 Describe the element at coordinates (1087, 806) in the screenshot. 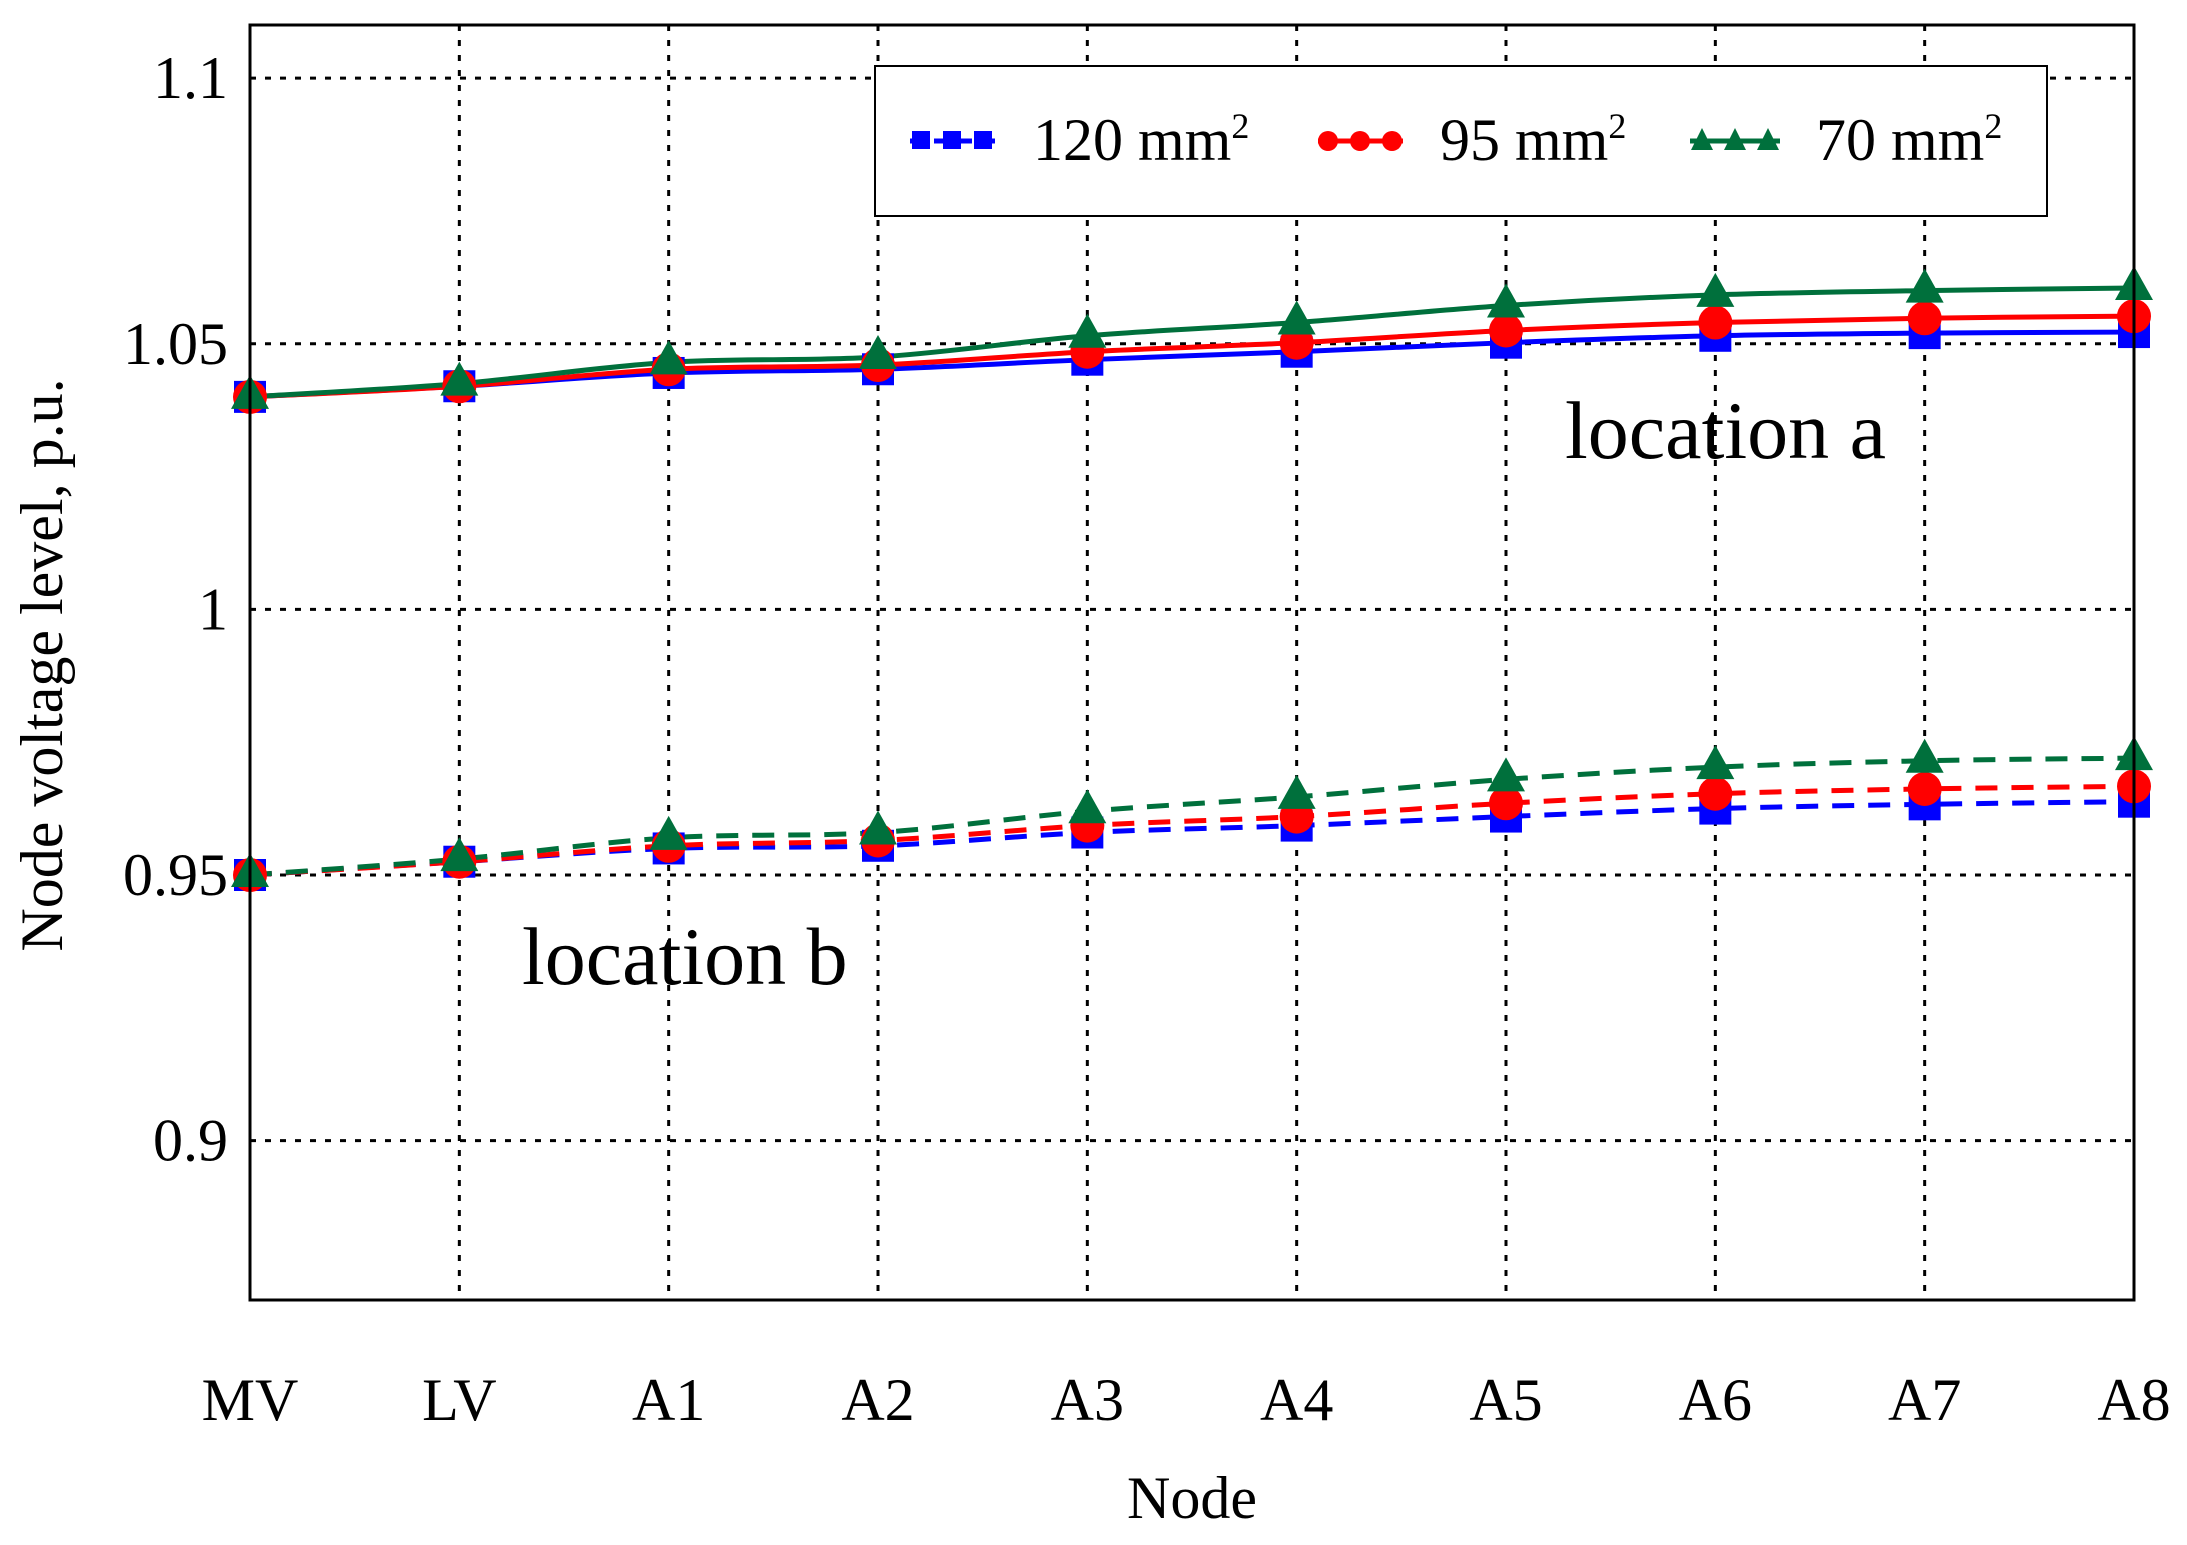

I see `marker-s5-A3` at that location.